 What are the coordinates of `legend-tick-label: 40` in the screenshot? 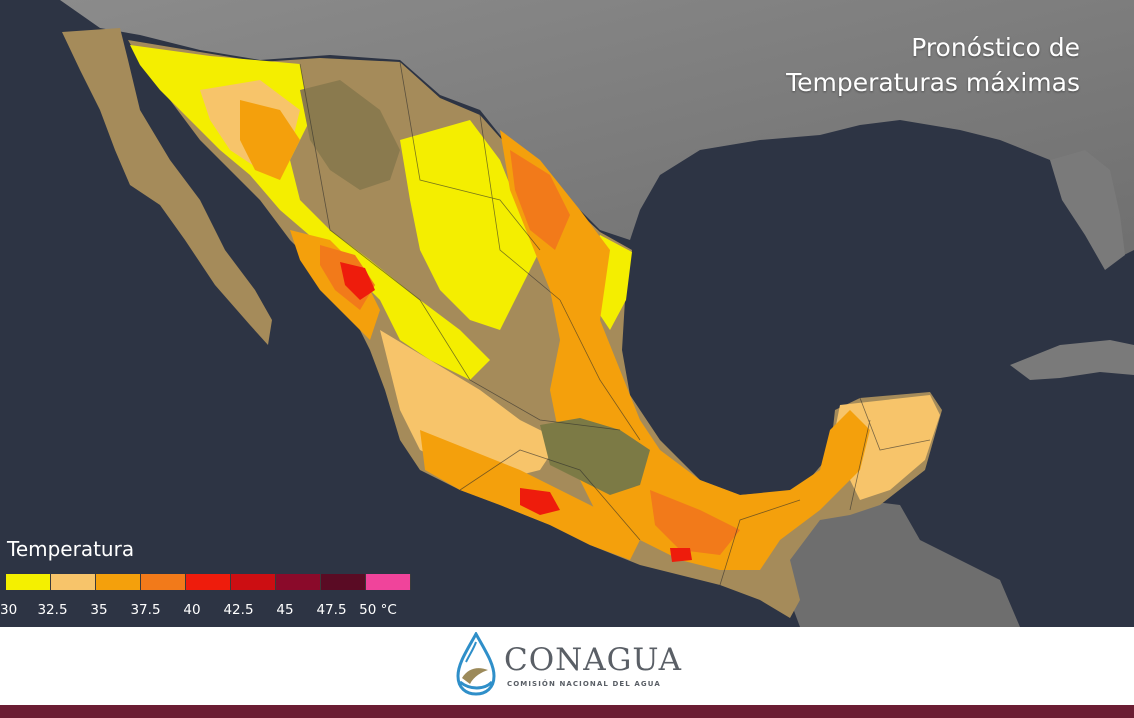 It's located at (192, 610).